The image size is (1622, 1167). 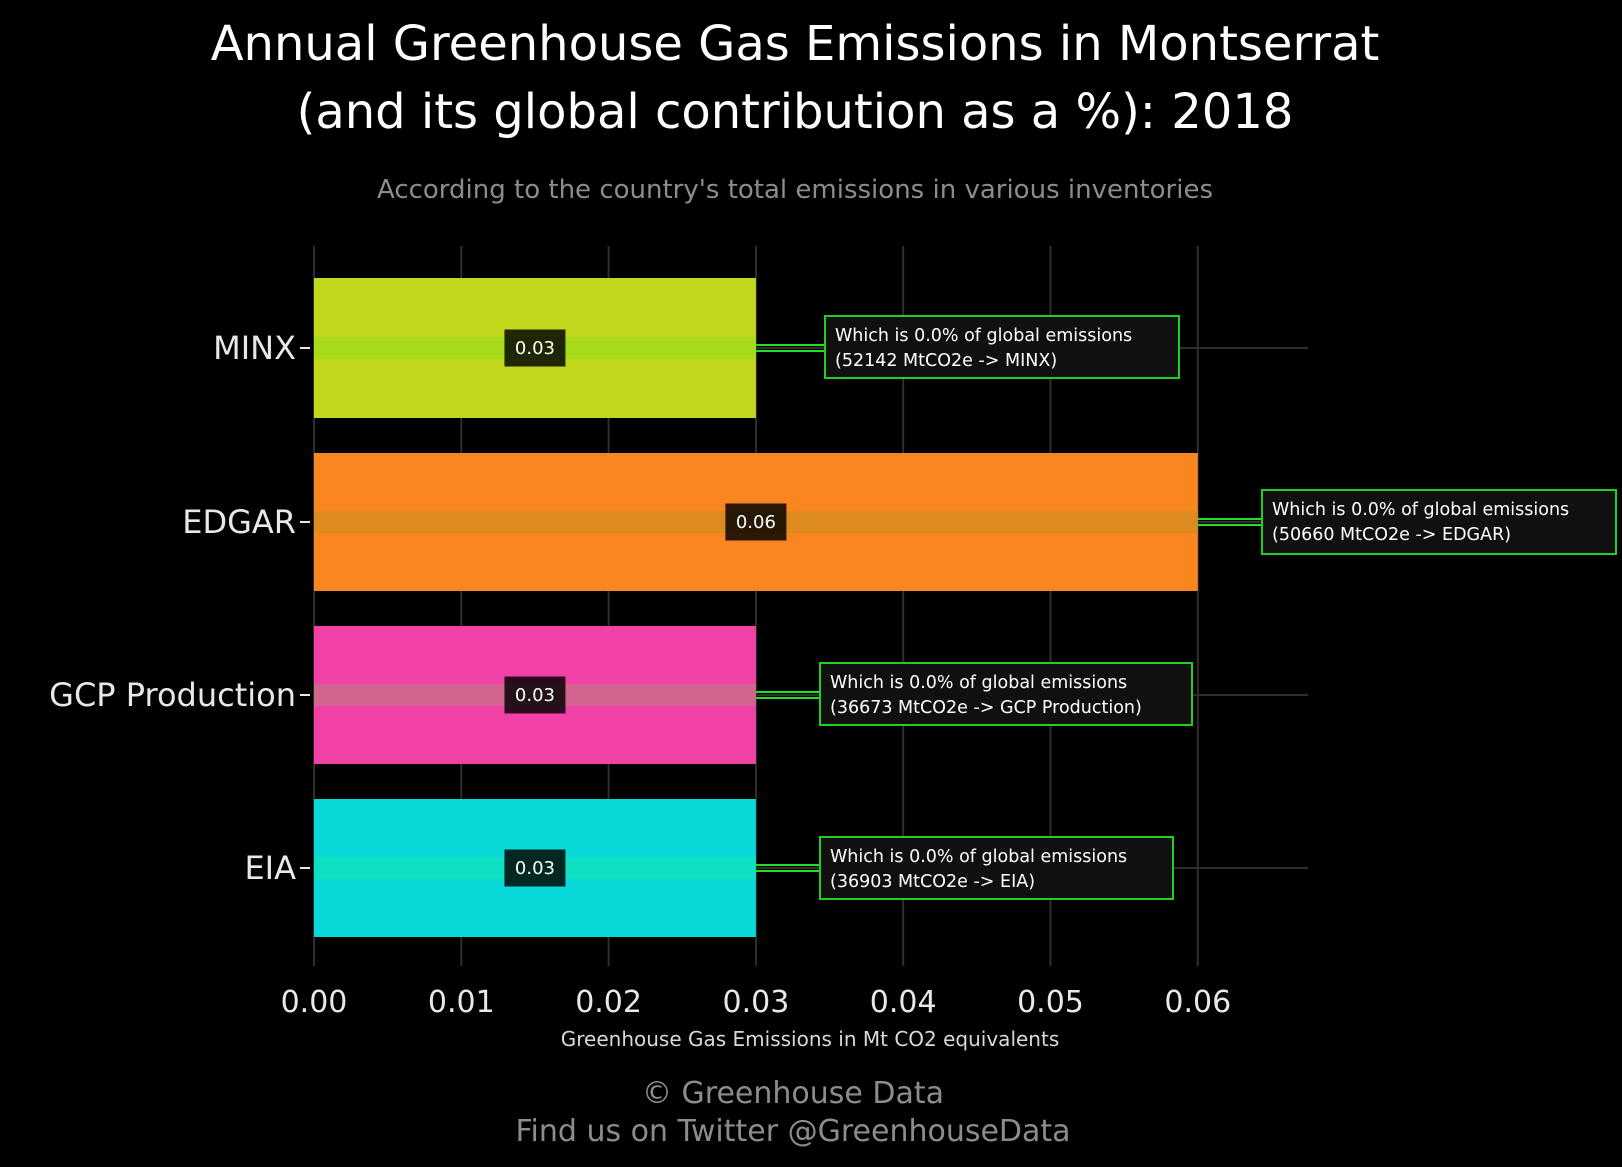 I want to click on x-tick-label: 0.05, so click(x=1050, y=1002).